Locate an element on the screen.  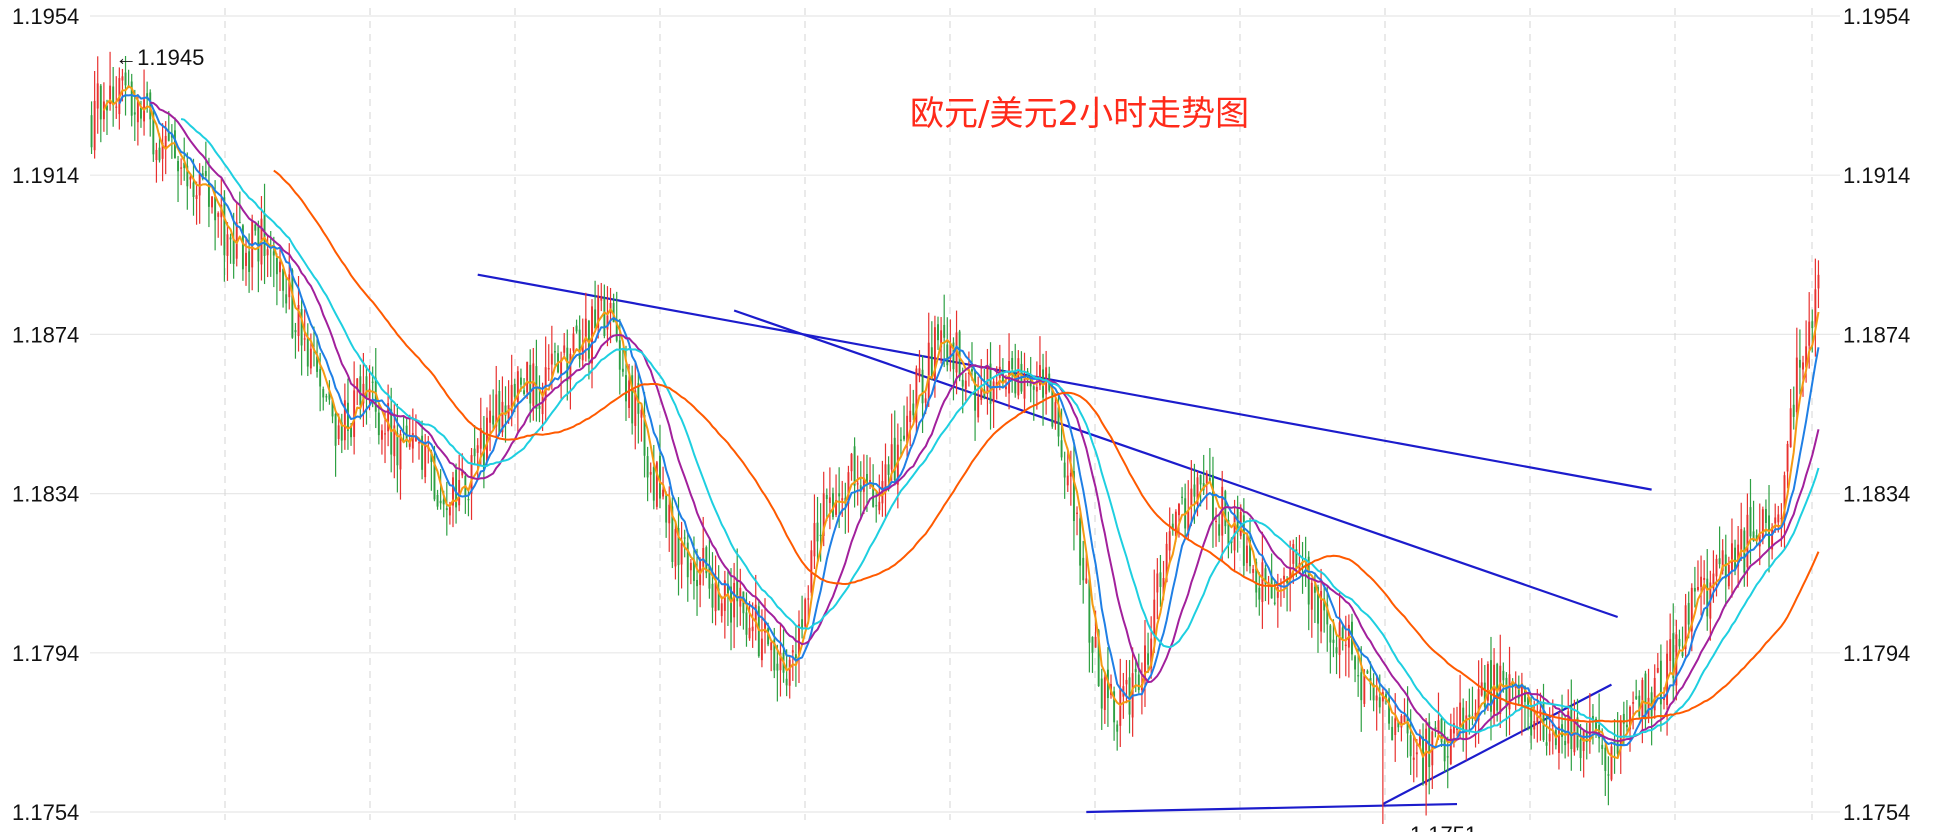
y-tick-label-right: 1.1834 is located at coordinates (1876, 494).